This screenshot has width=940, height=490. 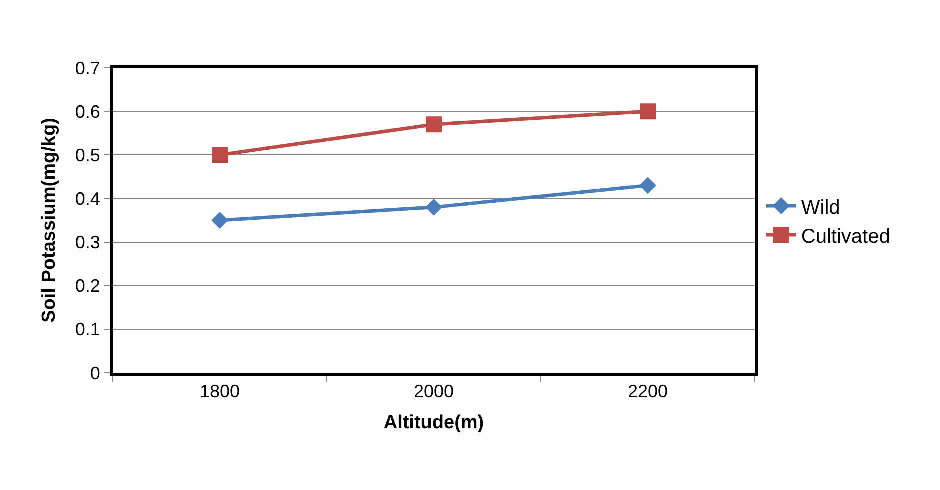 I want to click on legend-label: Wild, so click(x=820, y=207).